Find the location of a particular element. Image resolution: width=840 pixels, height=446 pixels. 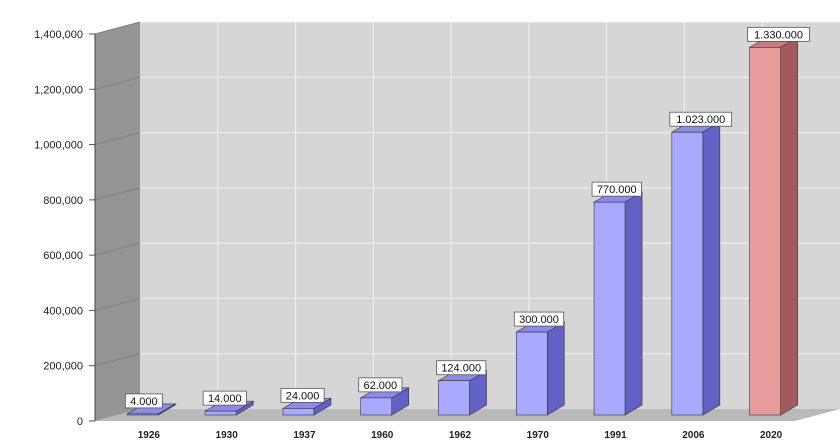

y-tick-label: 400,000 is located at coordinates (63, 311).